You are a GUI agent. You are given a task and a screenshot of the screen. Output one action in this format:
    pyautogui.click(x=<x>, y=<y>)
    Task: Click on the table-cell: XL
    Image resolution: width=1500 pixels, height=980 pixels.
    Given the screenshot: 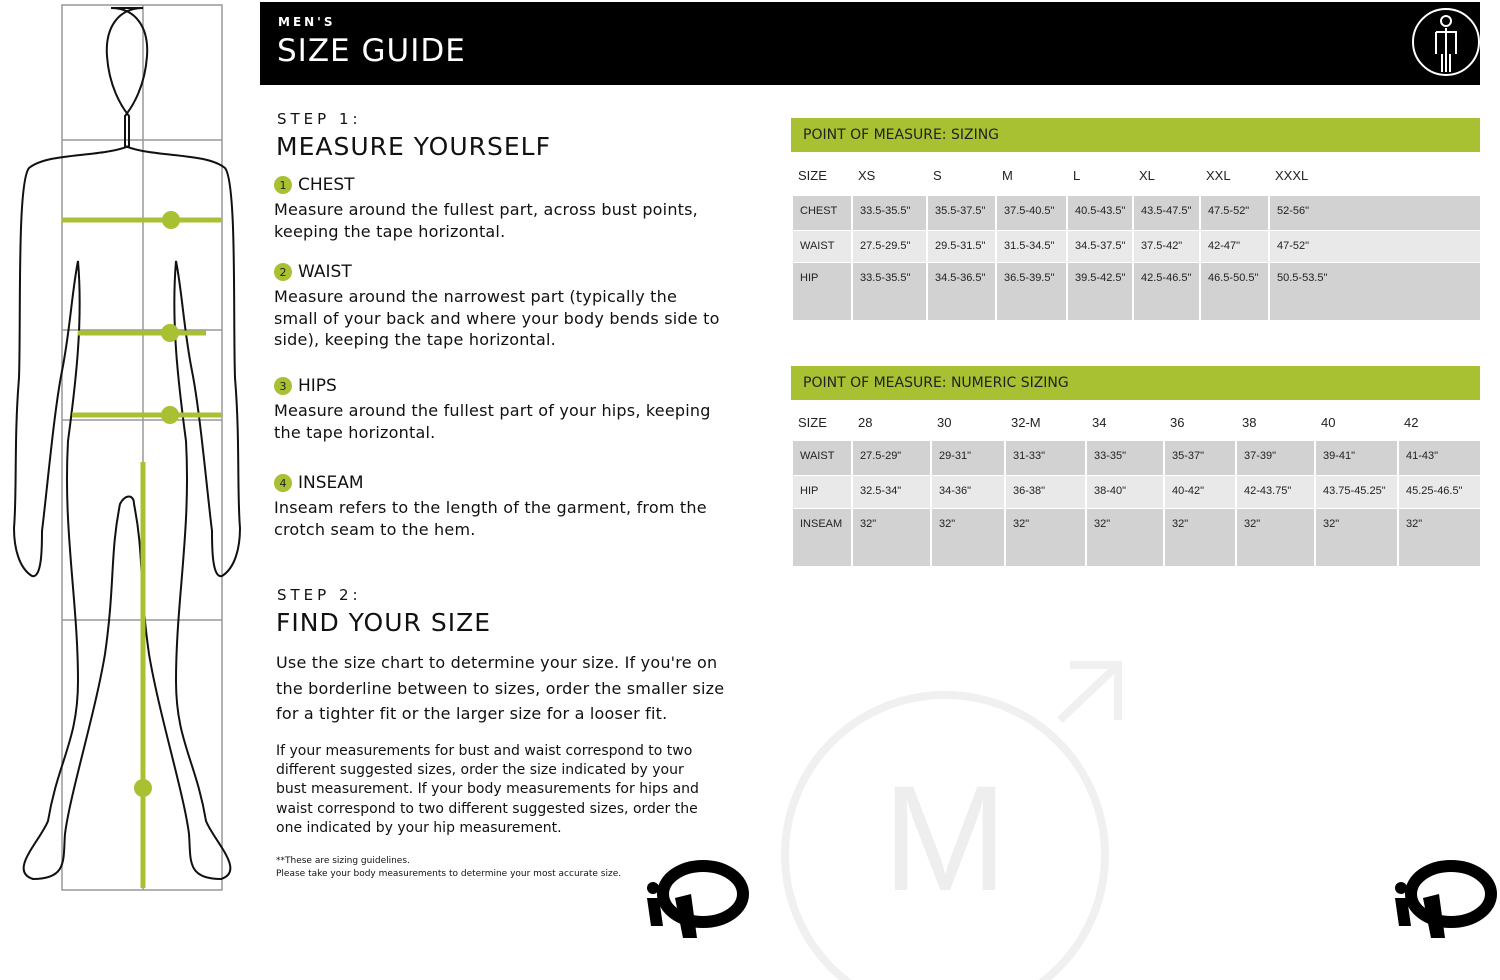 What is the action you would take?
    pyautogui.click(x=1147, y=175)
    